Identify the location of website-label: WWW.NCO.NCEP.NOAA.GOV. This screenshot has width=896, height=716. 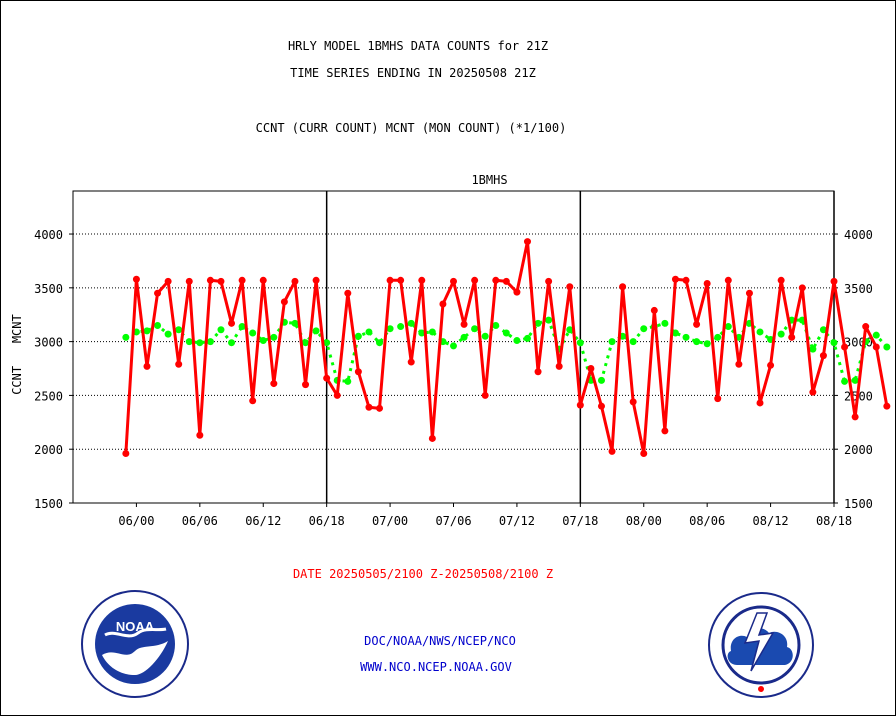
(436, 667).